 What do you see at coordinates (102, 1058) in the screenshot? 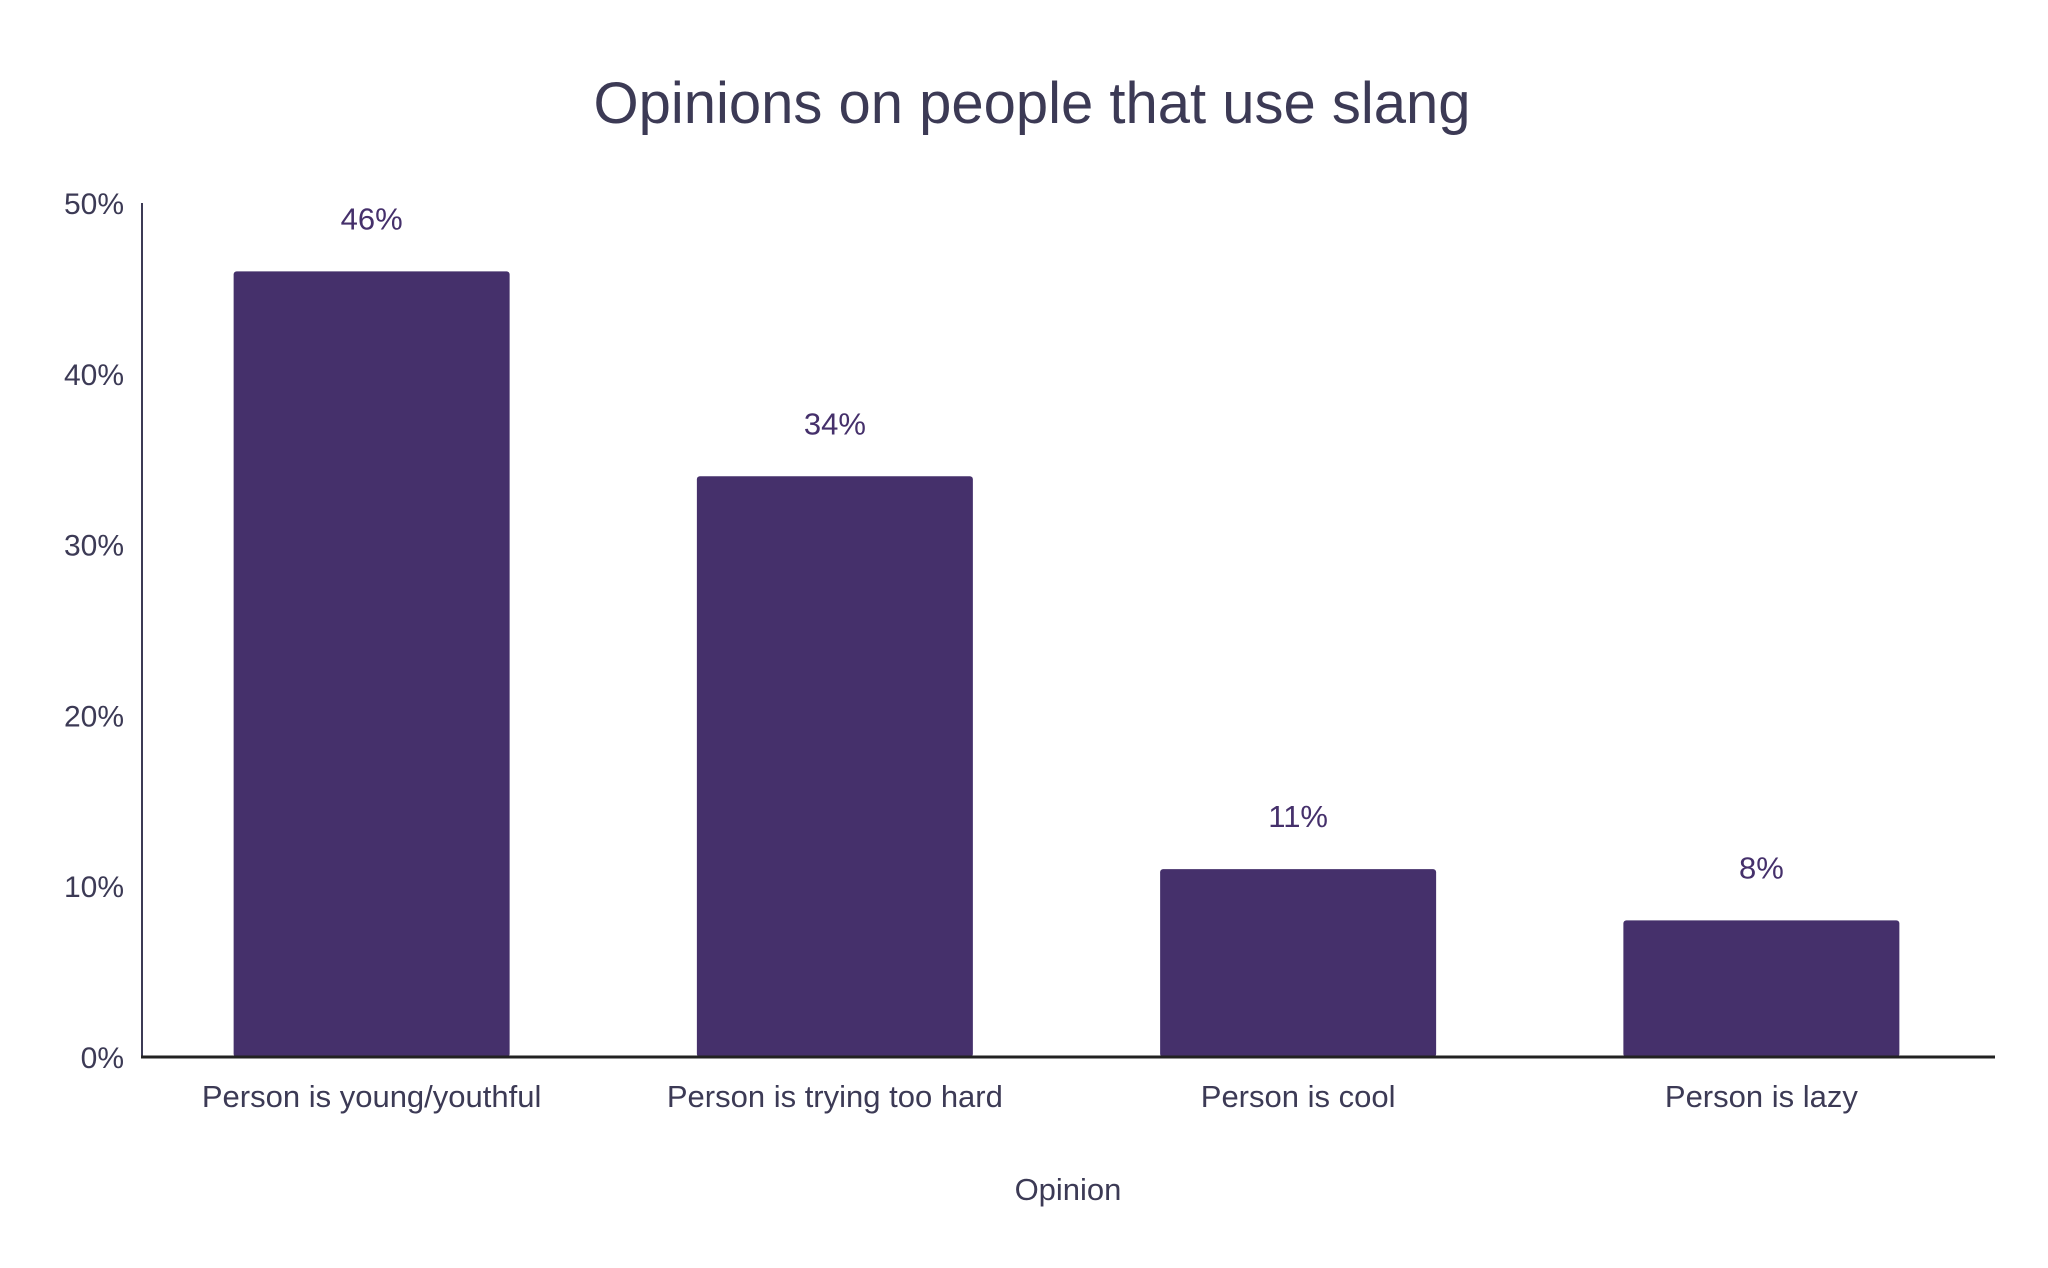
I see `y-tick-label: 0%` at bounding box center [102, 1058].